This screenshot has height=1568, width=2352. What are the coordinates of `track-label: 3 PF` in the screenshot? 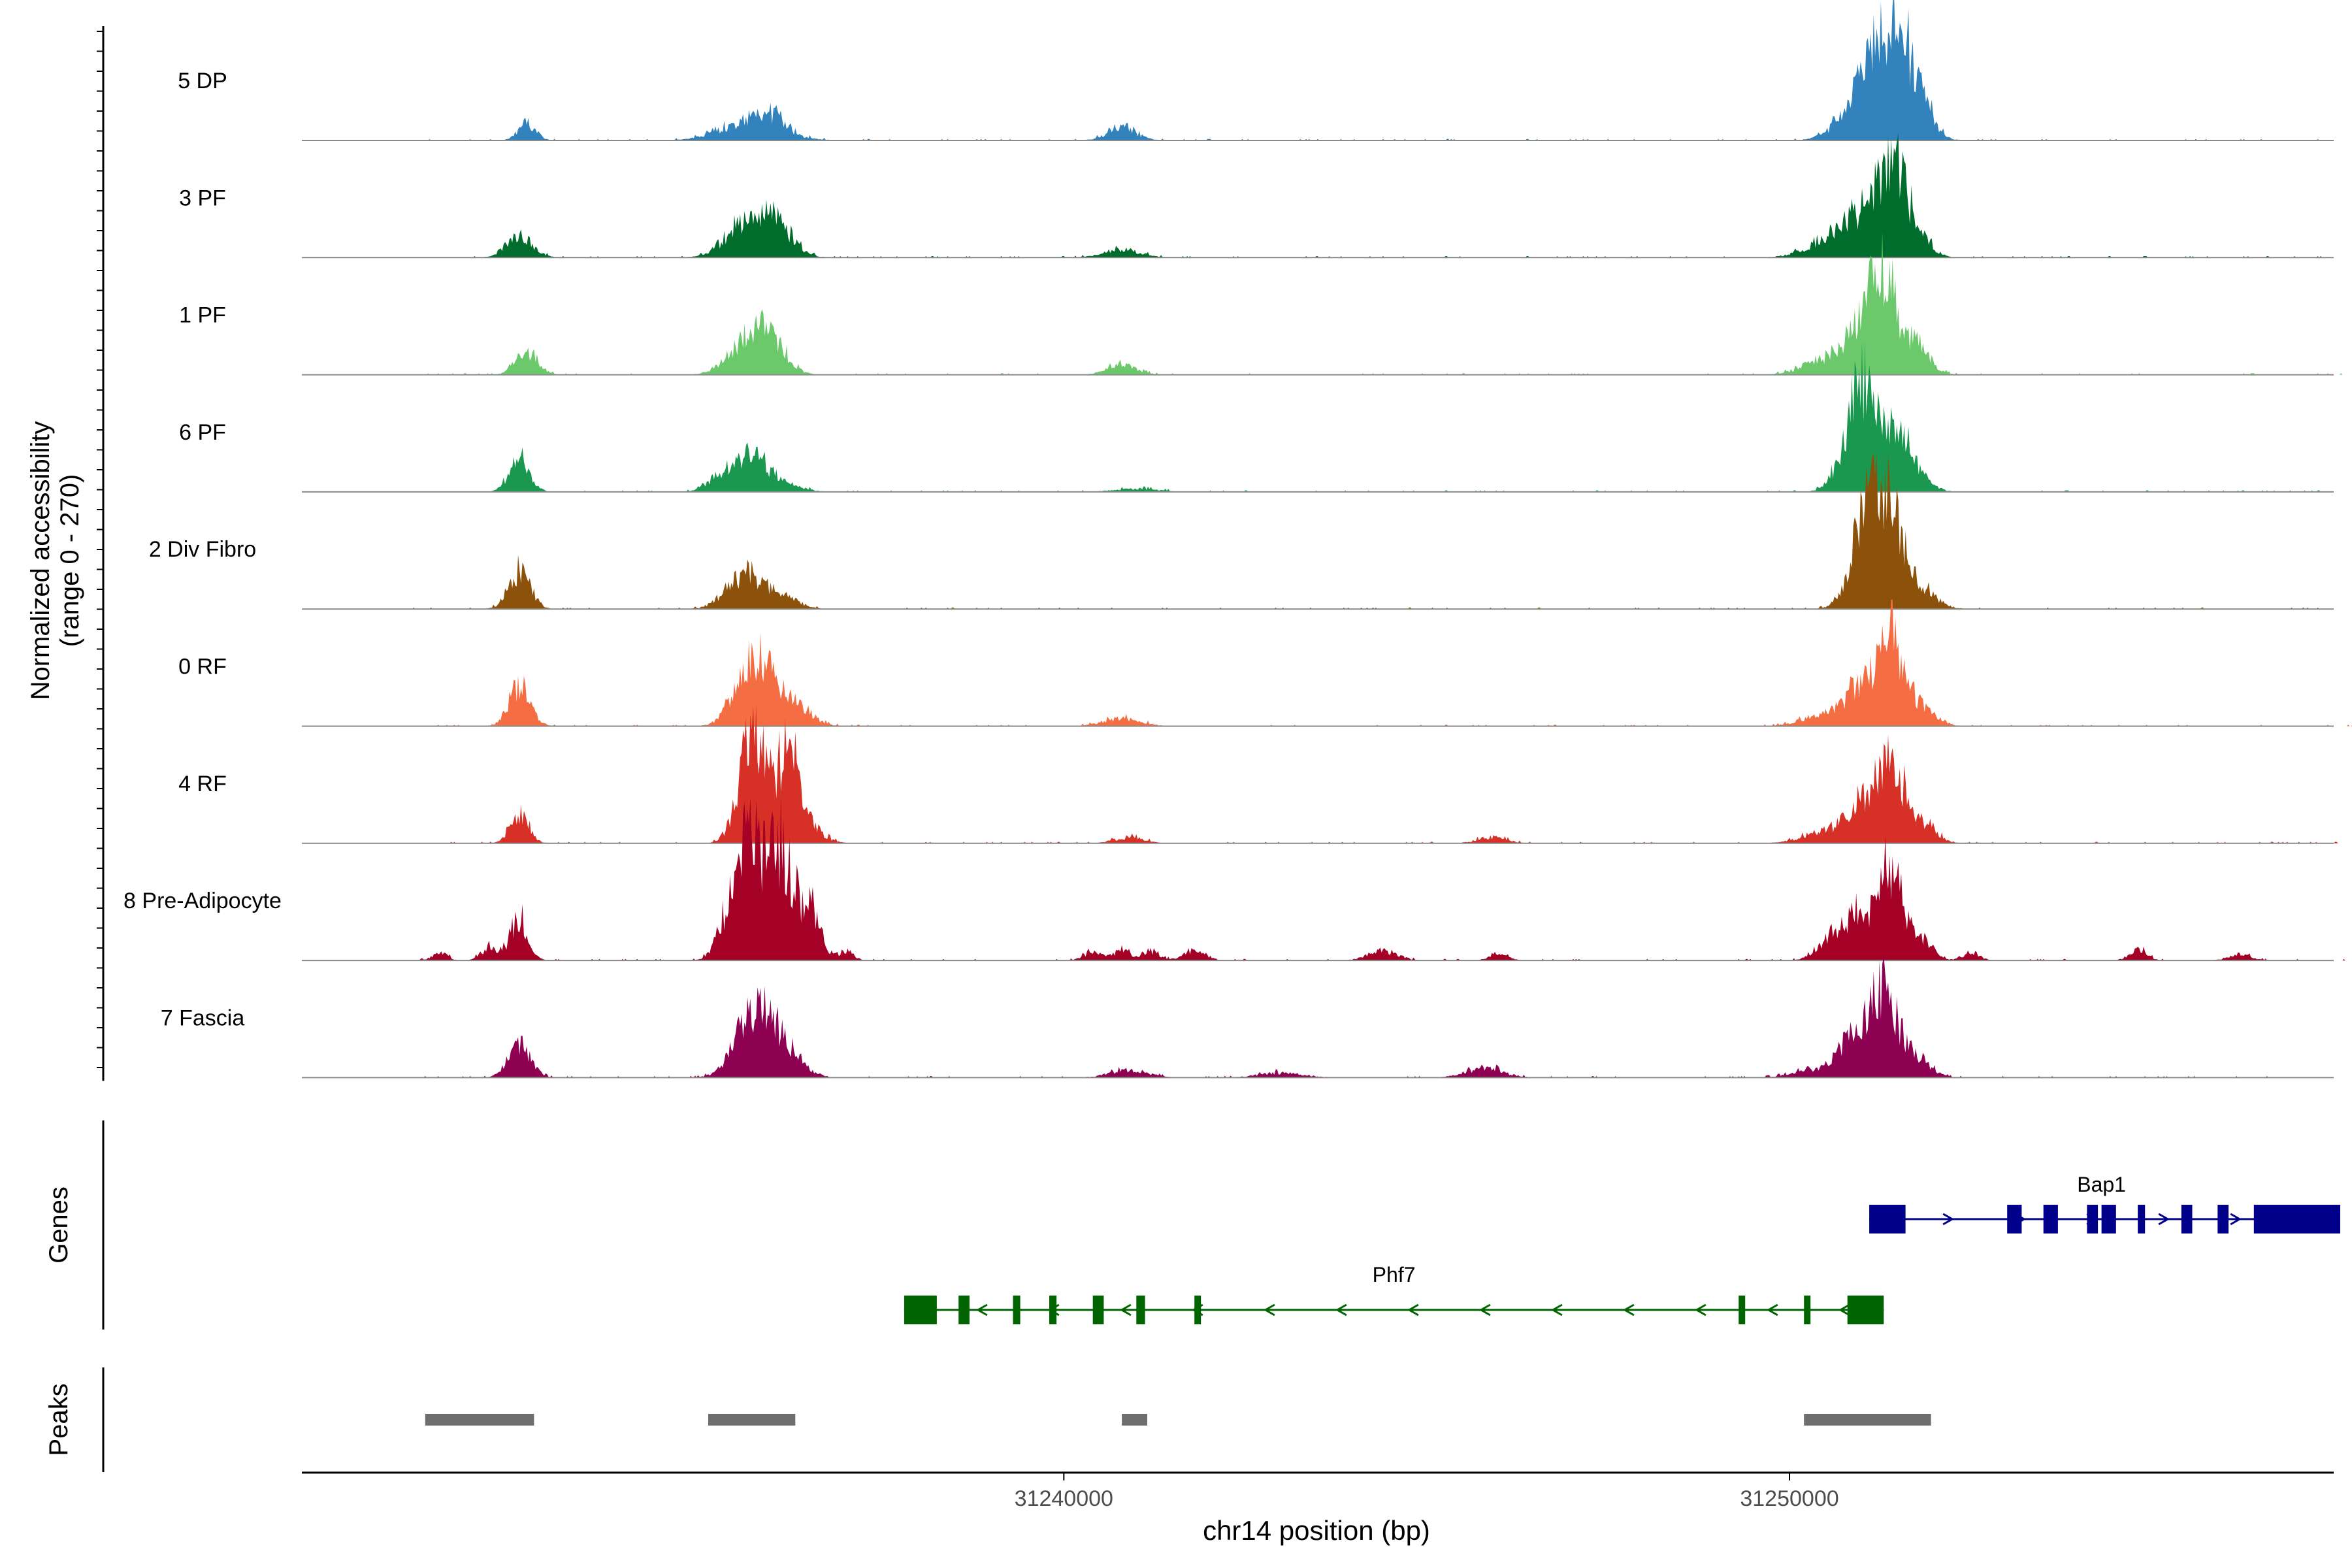 It's located at (202, 198).